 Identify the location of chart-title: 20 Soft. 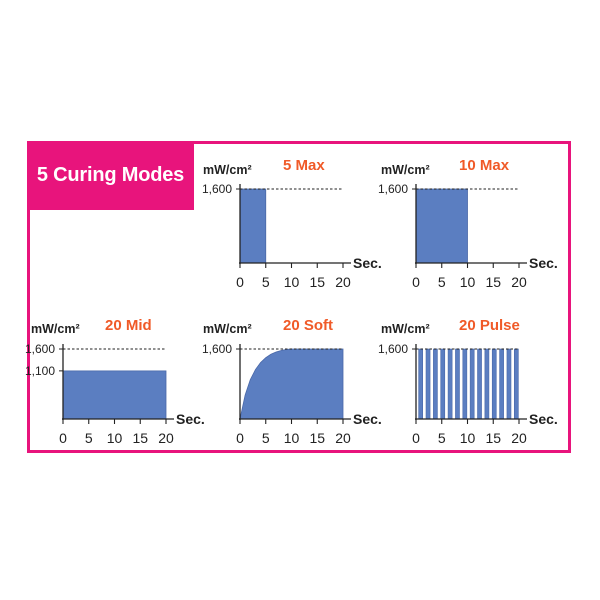
(308, 325).